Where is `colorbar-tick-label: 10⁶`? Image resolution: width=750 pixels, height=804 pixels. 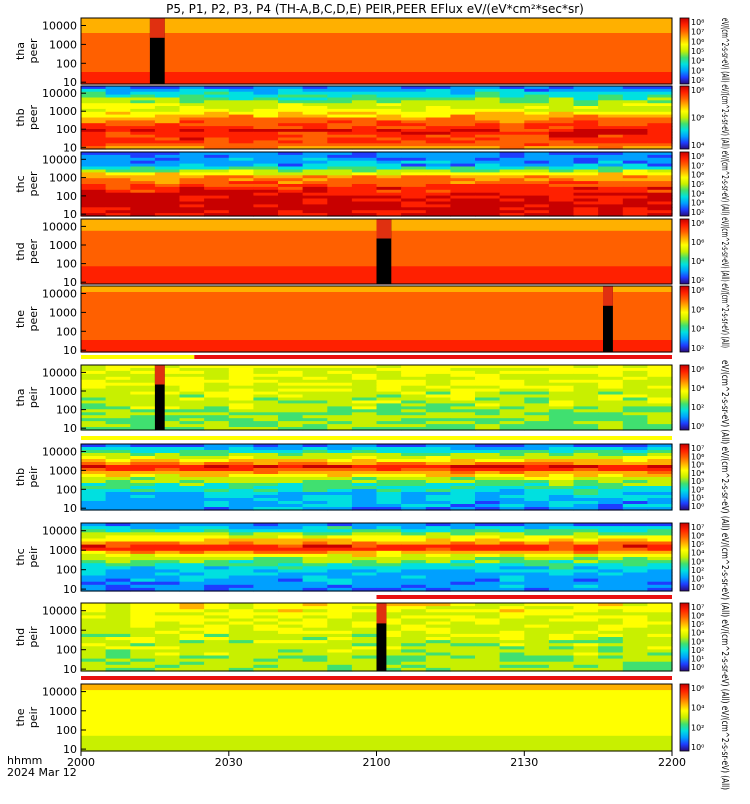 colorbar-tick-label: 10⁶ is located at coordinates (697, 688).